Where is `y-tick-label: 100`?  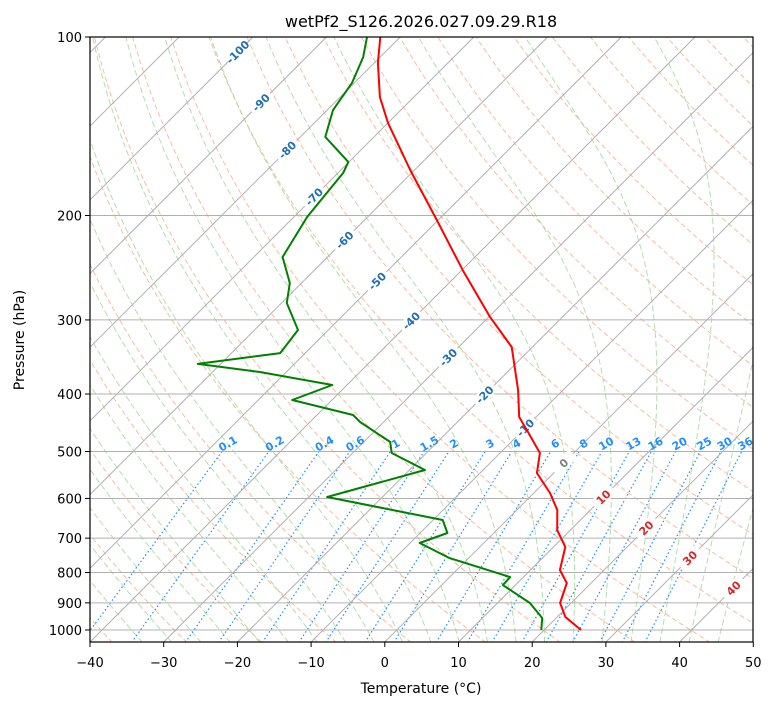
y-tick-label: 100 is located at coordinates (69, 38).